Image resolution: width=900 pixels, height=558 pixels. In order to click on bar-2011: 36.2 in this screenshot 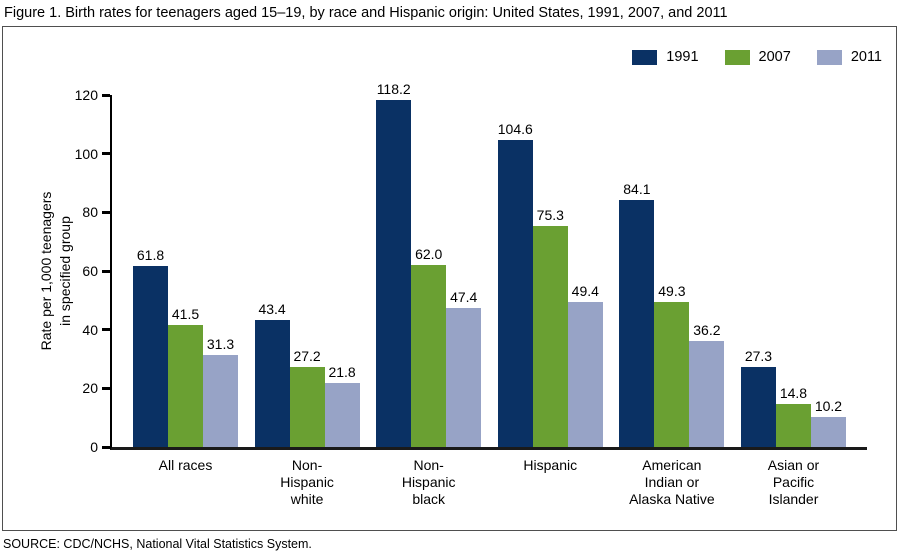, I will do `click(707, 384)`.